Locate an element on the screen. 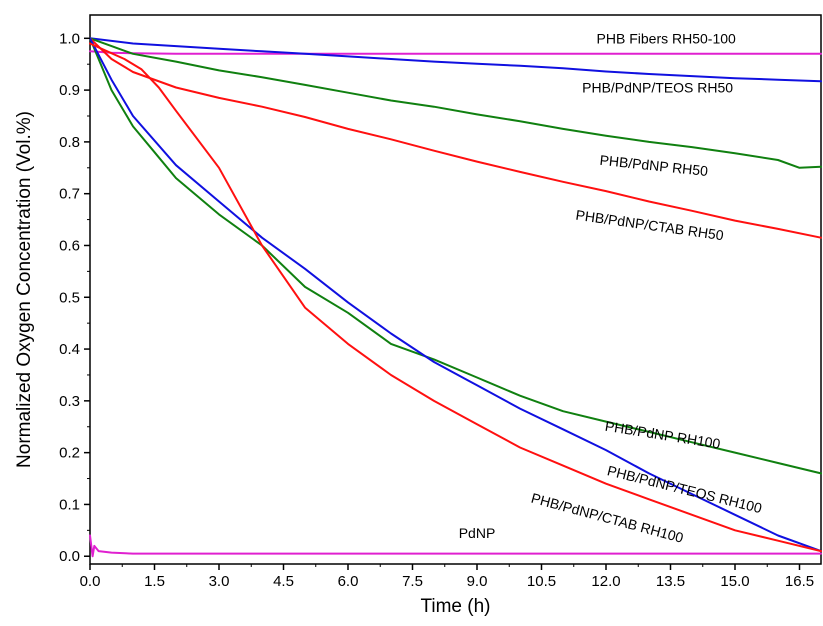 The image size is (823, 626). y-tick-label: 0.8 is located at coordinates (69, 142).